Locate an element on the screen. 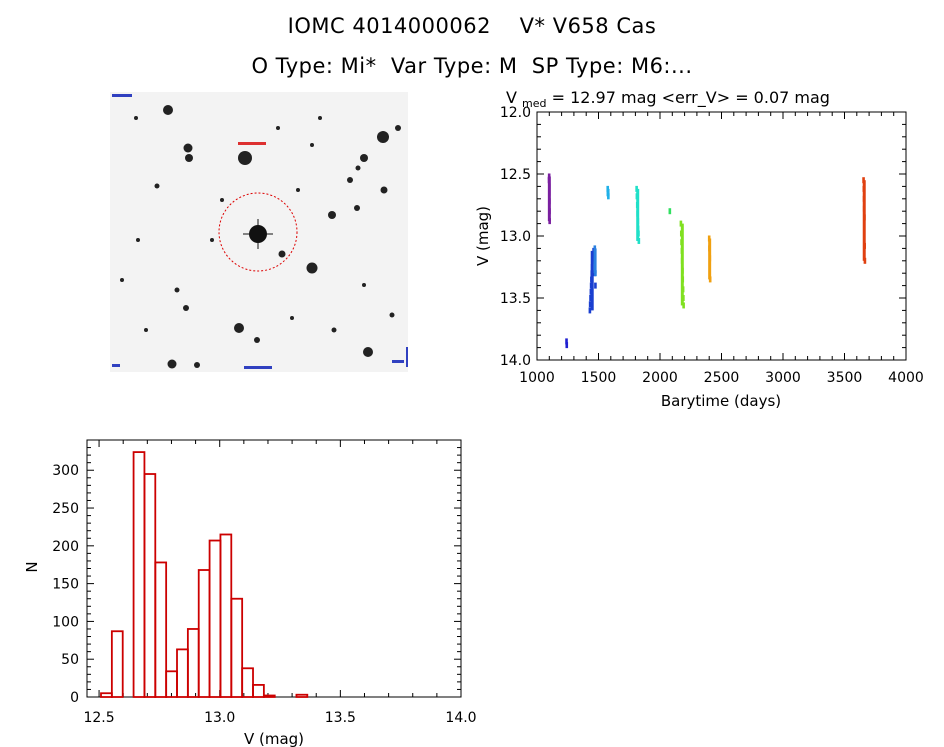 The width and height of the screenshot is (944, 747). histogram-y-tick-label: 50 is located at coordinates (70, 660).